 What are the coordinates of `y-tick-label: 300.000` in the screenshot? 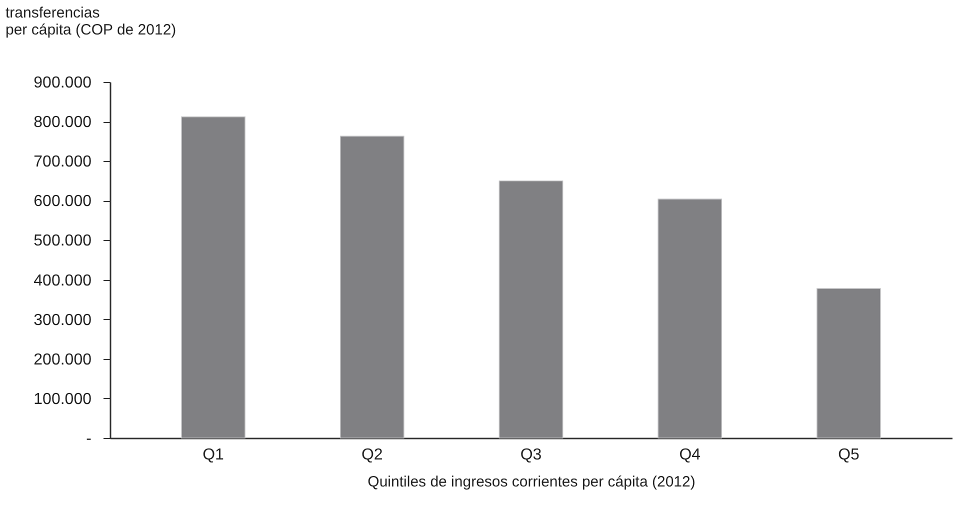 It's located at (63, 320).